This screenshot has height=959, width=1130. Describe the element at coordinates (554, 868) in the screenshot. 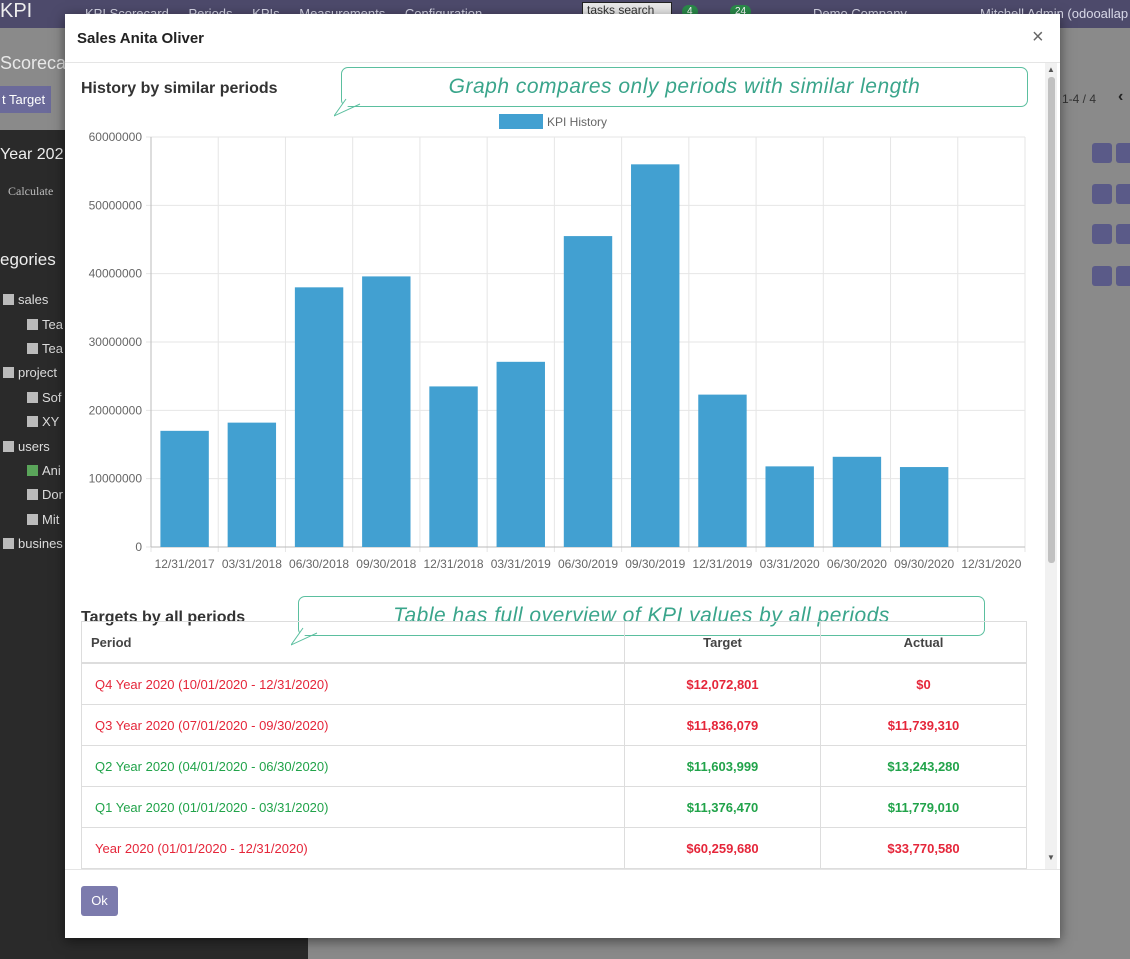

I see `table-row` at that location.